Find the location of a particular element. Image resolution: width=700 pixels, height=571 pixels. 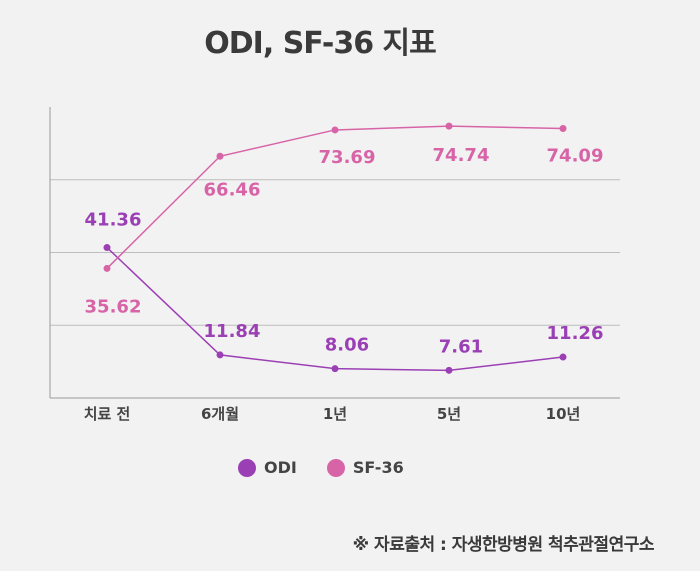

data-label-sf-36: 73.69 is located at coordinates (347, 157).